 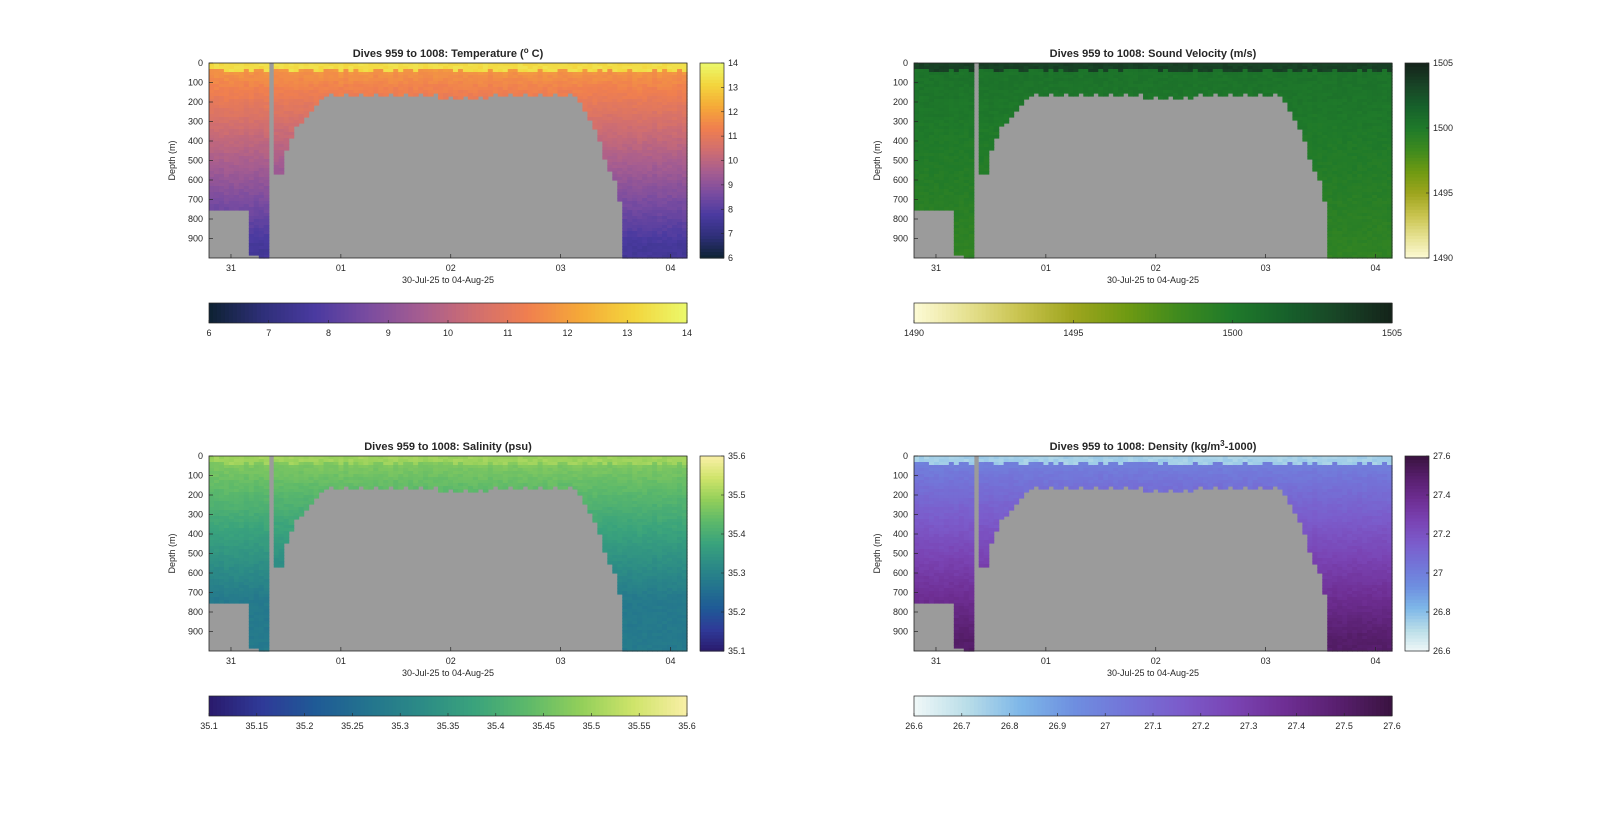 What do you see at coordinates (1201, 726) in the screenshot?
I see `colorbar-tick-label: 27.2` at bounding box center [1201, 726].